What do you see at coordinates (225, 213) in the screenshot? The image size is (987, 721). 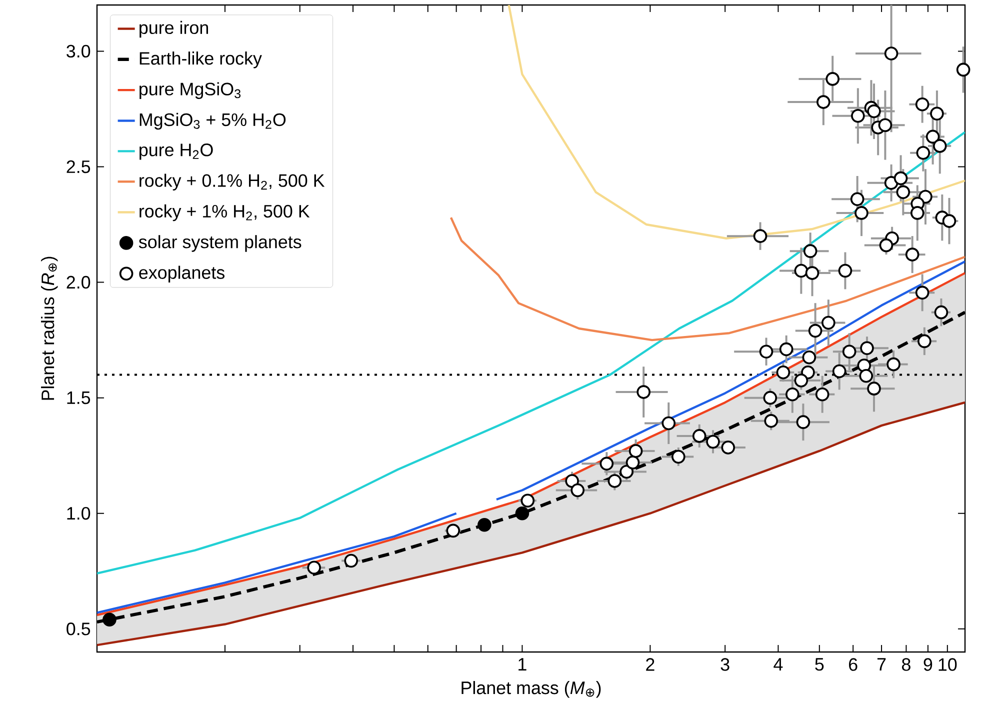 I see `legend-label: rocky + 1% H$_{2}$, 500 K` at bounding box center [225, 213].